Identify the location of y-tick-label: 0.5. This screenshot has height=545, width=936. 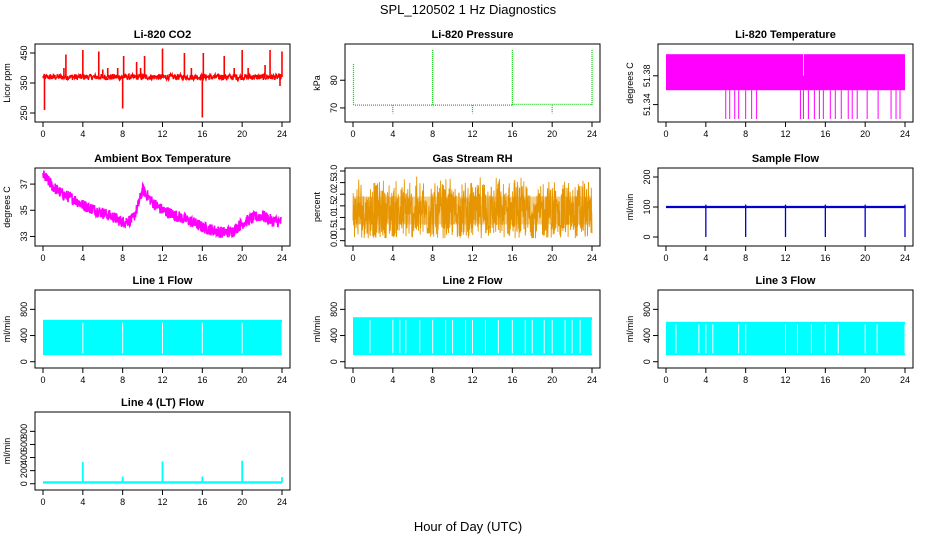
(334, 229).